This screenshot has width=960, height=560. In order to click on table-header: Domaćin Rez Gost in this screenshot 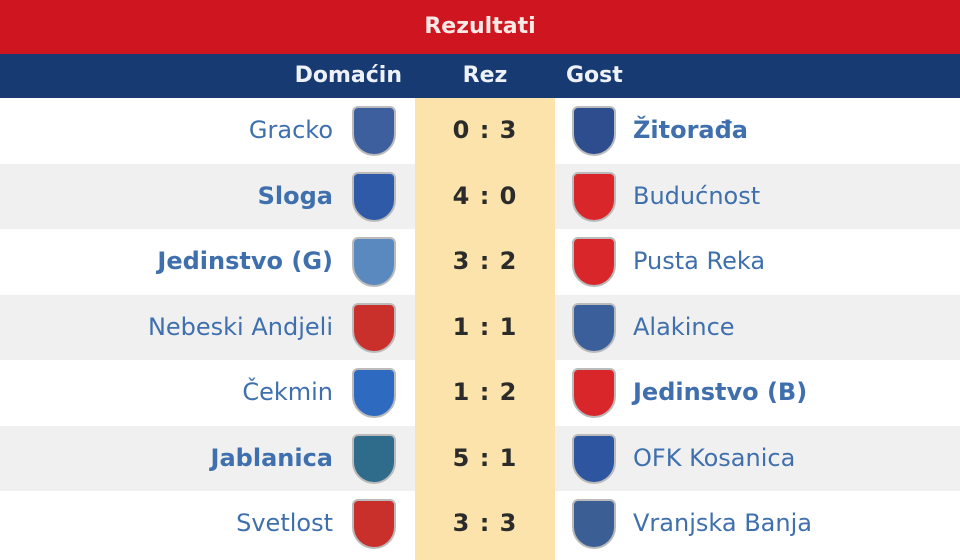, I will do `click(480, 76)`.